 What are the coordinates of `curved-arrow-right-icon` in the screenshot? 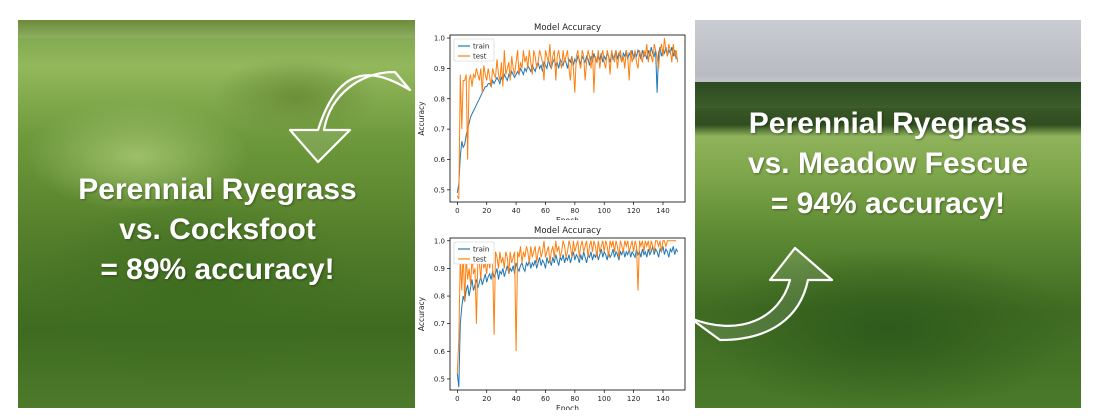 It's located at (761, 294).